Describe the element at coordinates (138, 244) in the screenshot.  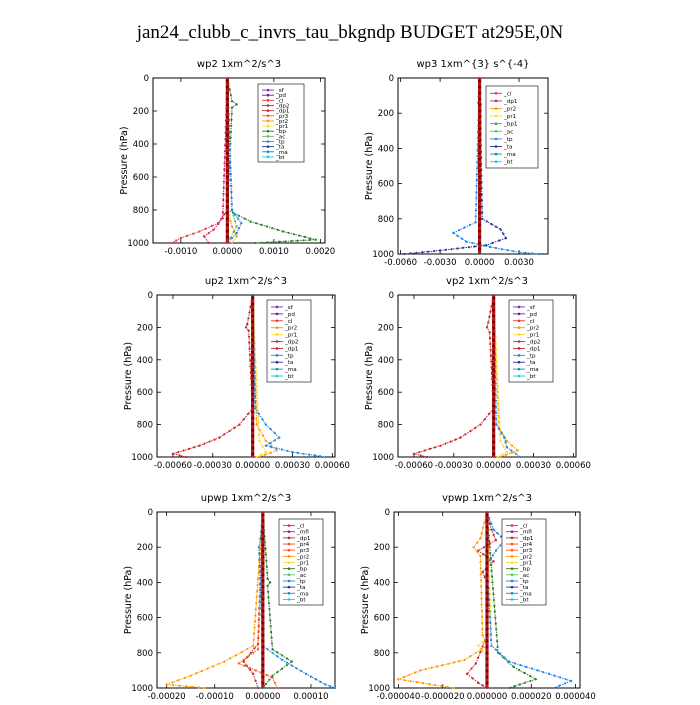
I see `y-tick-label: 1000` at that location.